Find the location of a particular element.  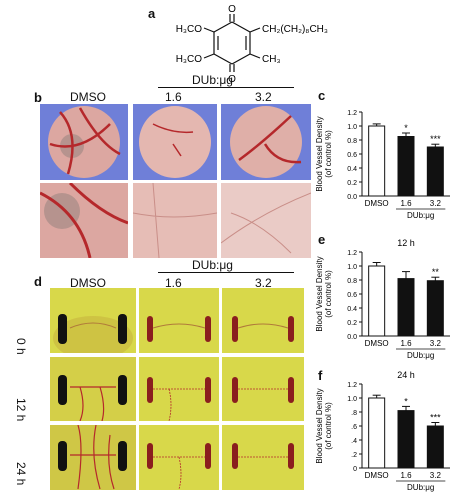

egg-1-6-24h is located at coordinates (179, 457).